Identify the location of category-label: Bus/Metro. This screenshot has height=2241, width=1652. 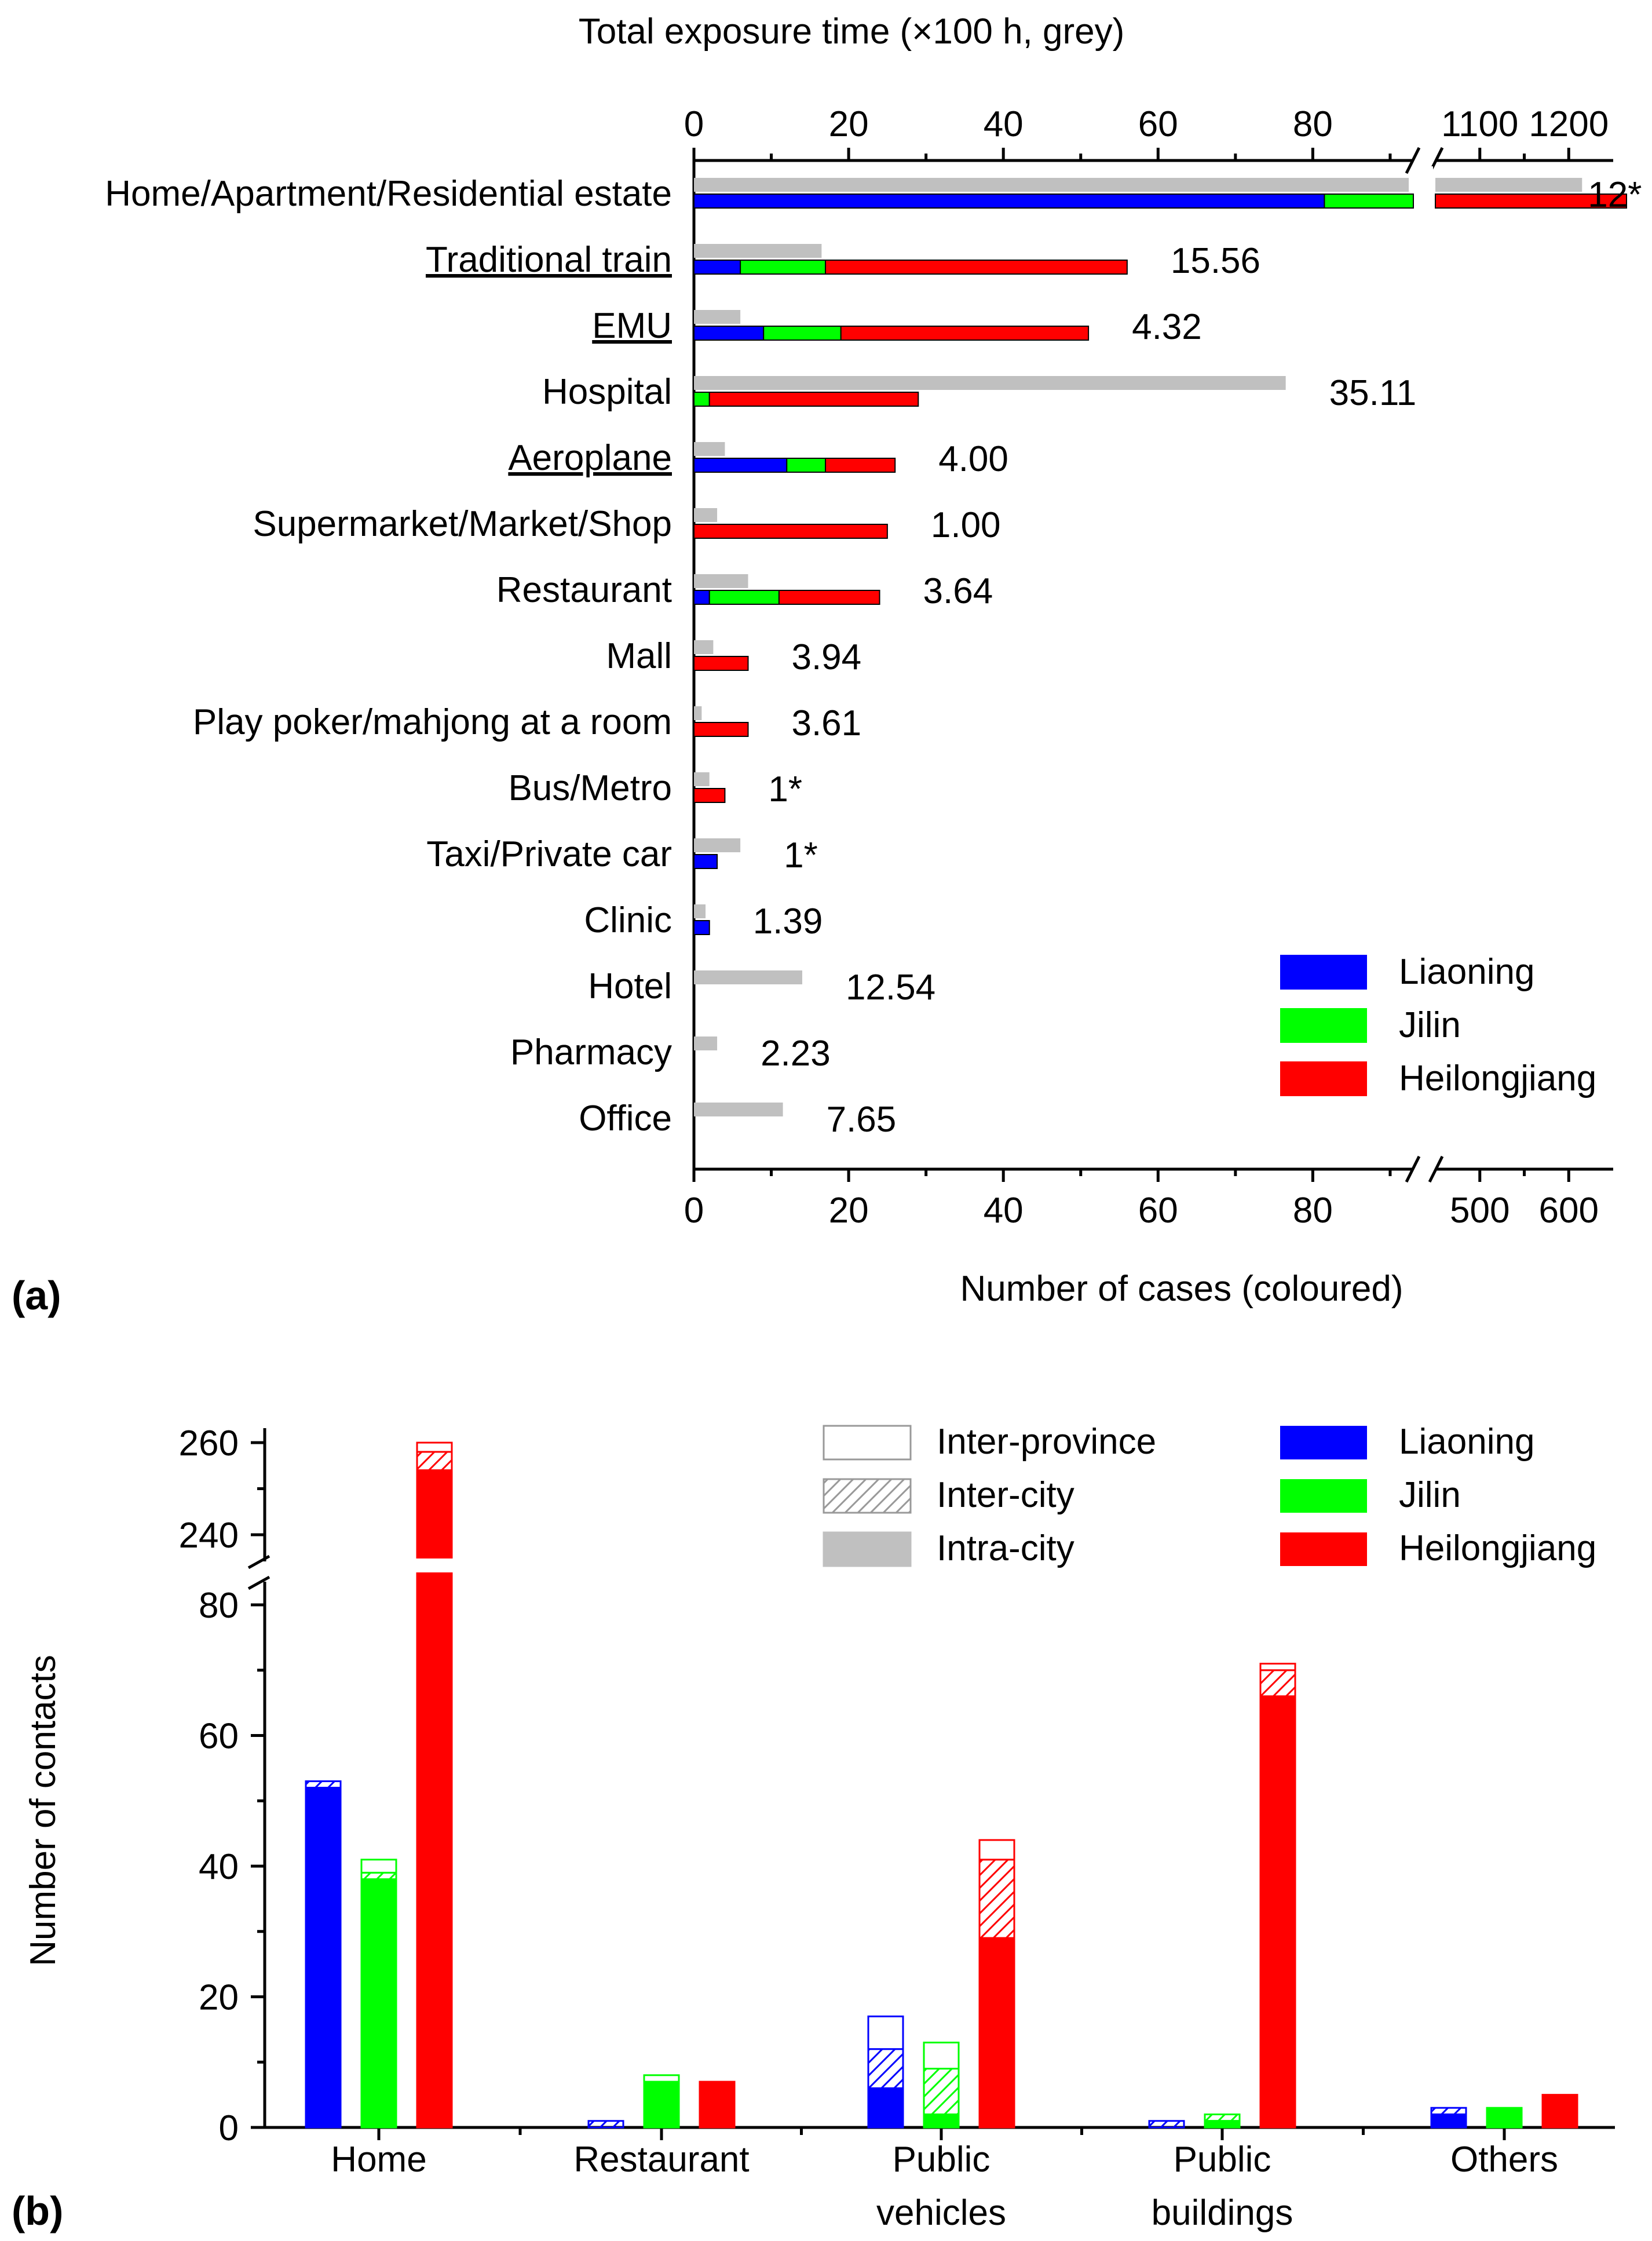
(590, 788).